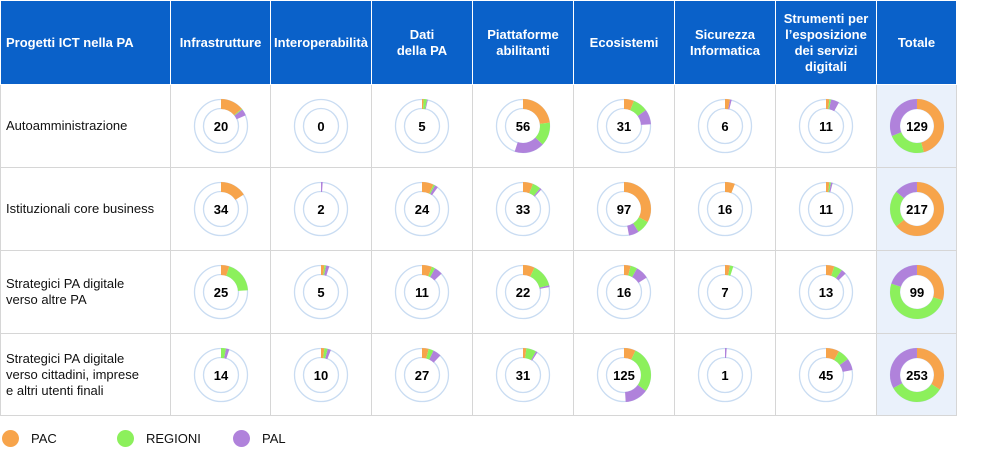 The image size is (993, 456). What do you see at coordinates (422, 42) in the screenshot?
I see `column-header: Dati della PA` at bounding box center [422, 42].